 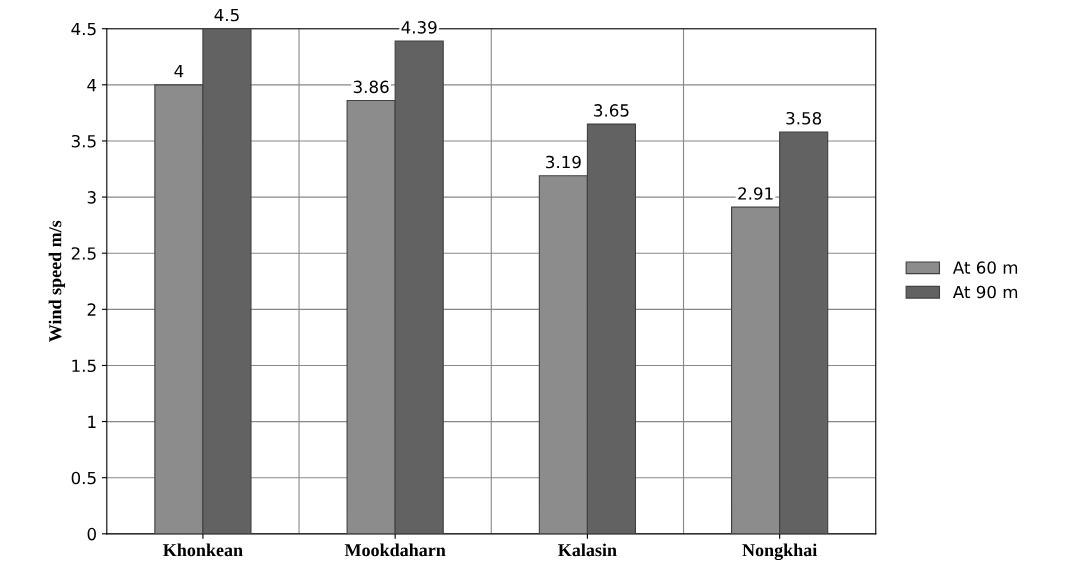 I want to click on data-label: 2.91, so click(x=755, y=193).